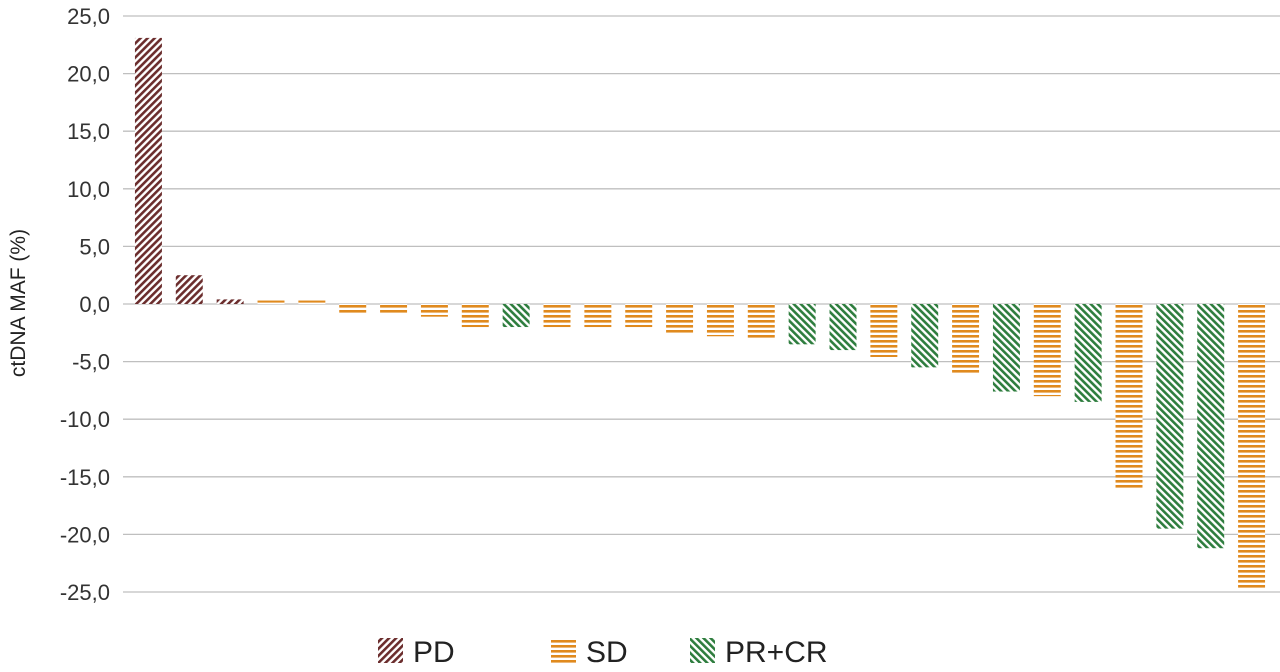 This screenshot has width=1280, height=672. Describe the element at coordinates (776, 652) in the screenshot. I see `legend-label-prcr: PR+CR` at that location.